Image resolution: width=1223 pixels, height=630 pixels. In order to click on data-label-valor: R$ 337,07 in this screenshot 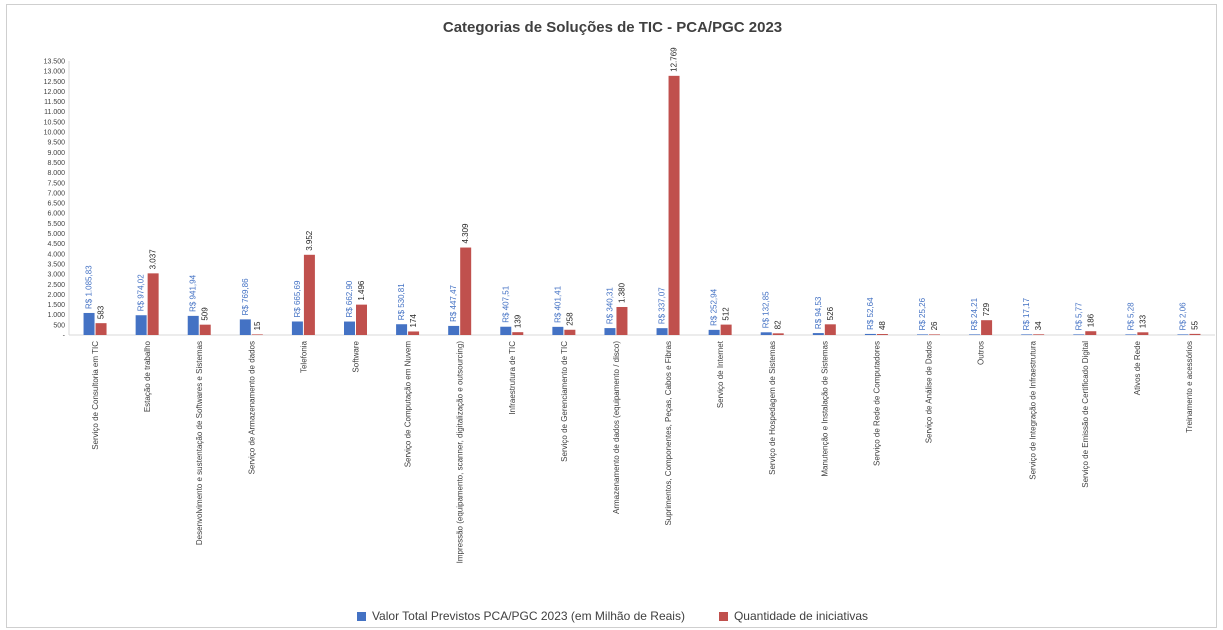, I will do `click(662, 305)`.